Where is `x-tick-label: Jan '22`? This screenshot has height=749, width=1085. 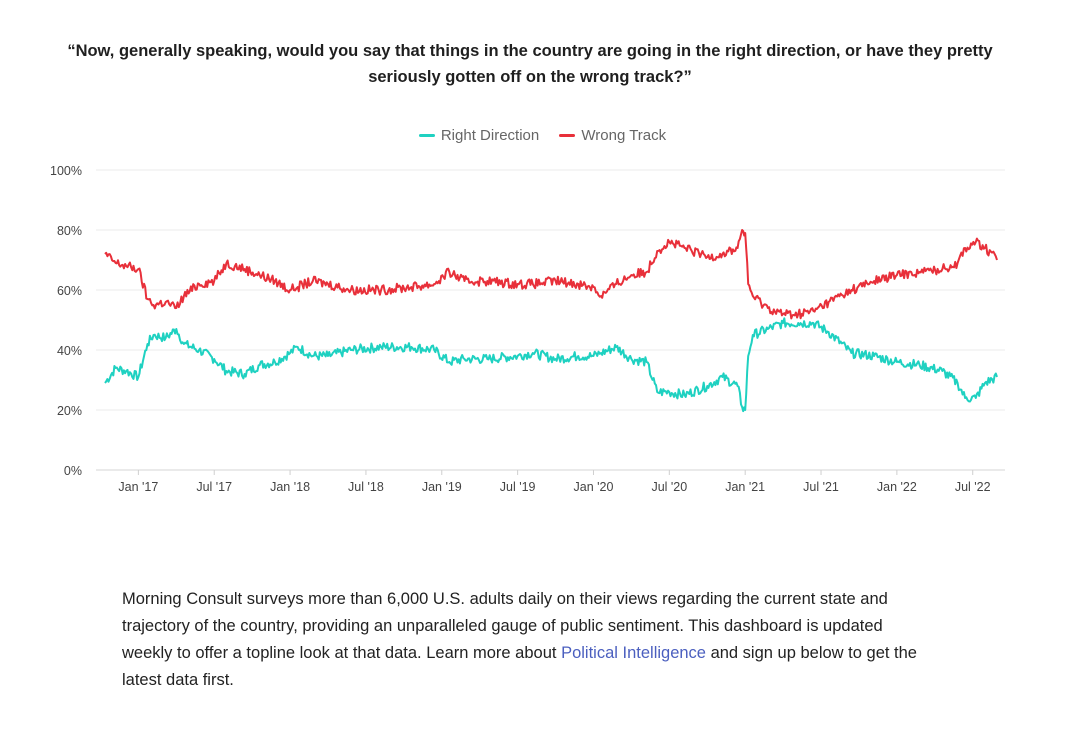 x-tick-label: Jan '22 is located at coordinates (897, 487).